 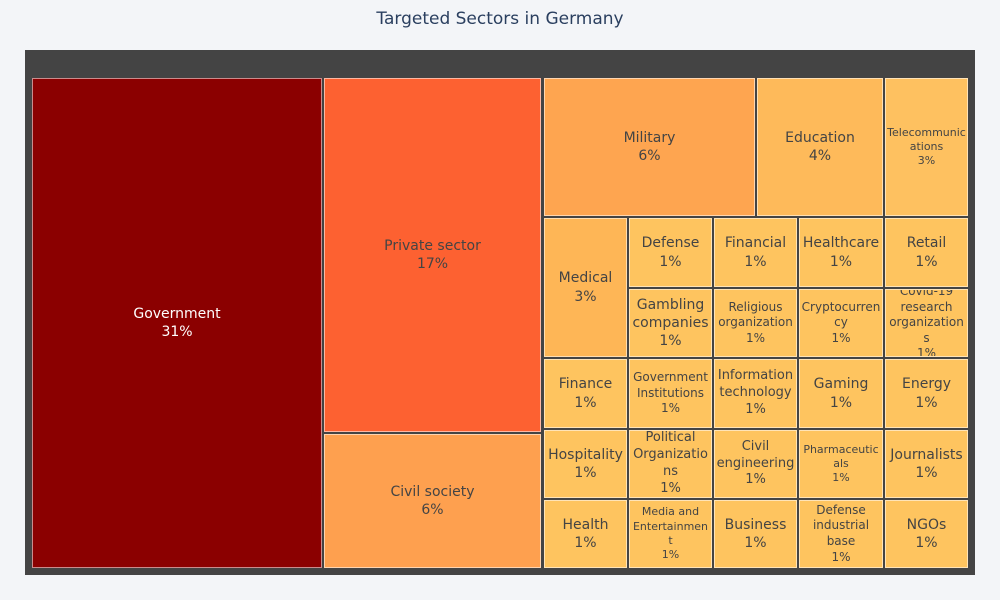 What do you see at coordinates (649, 147) in the screenshot?
I see `treemap-tile: Military 6%` at bounding box center [649, 147].